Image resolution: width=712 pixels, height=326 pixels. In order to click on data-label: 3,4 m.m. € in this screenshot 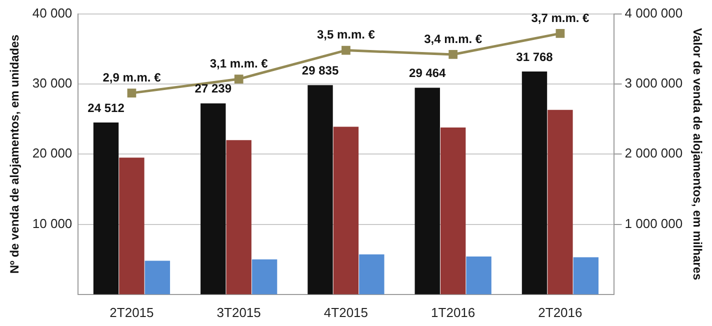, I will do `click(453, 39)`.